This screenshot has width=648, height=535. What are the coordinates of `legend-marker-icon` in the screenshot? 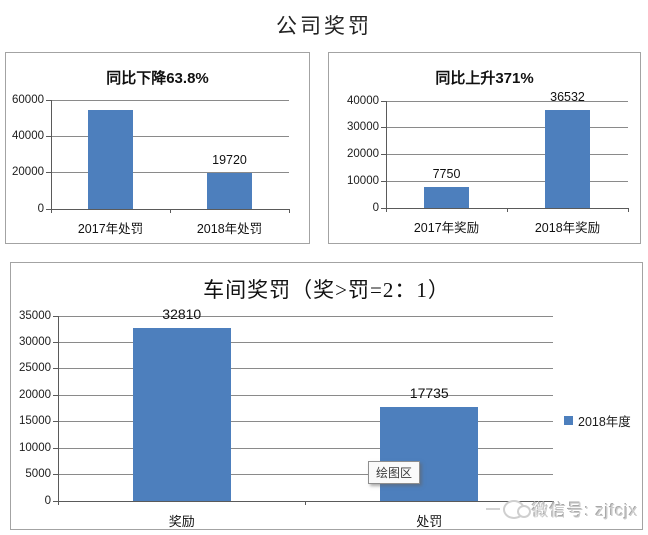 It's located at (568, 420).